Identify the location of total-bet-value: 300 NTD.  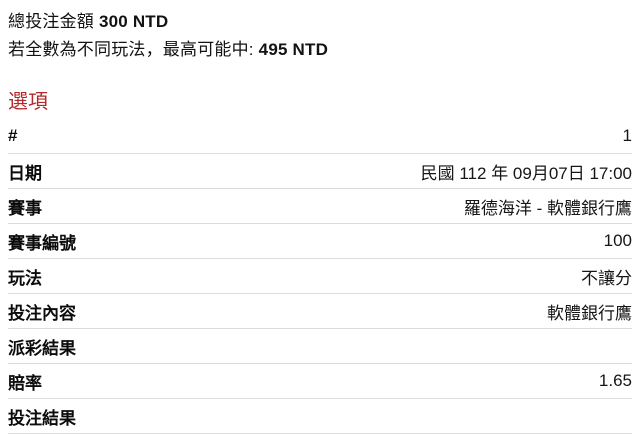
(133, 21).